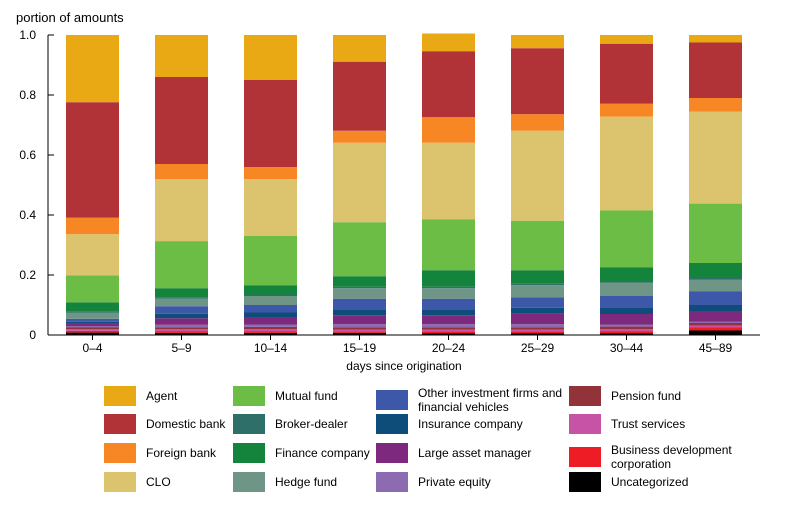  I want to click on y-tick-label: 0.6, so click(27, 155).